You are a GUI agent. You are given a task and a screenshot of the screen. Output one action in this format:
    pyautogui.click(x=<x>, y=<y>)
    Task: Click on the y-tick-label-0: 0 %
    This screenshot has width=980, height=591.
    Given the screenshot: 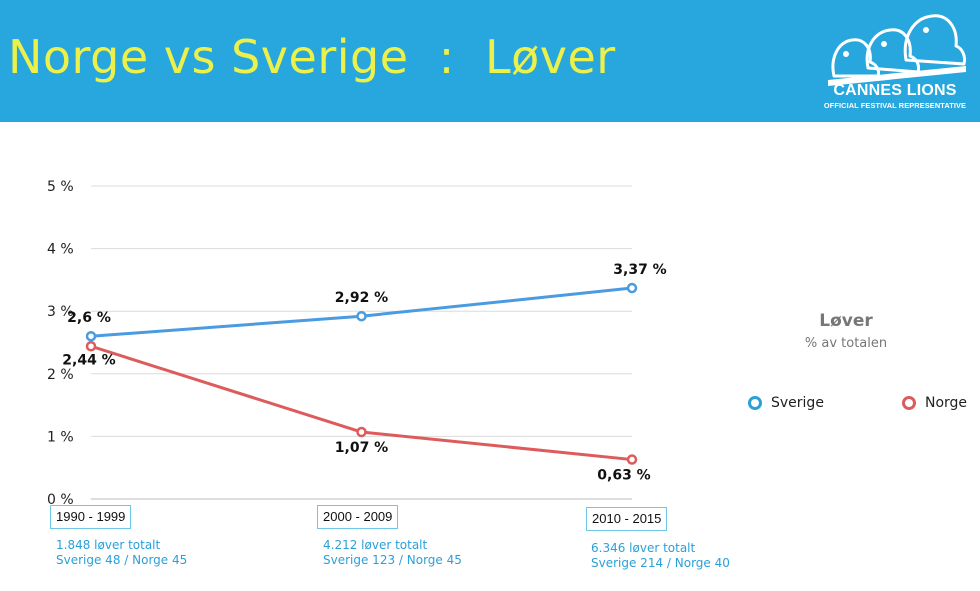 What is the action you would take?
    pyautogui.click(x=60, y=500)
    